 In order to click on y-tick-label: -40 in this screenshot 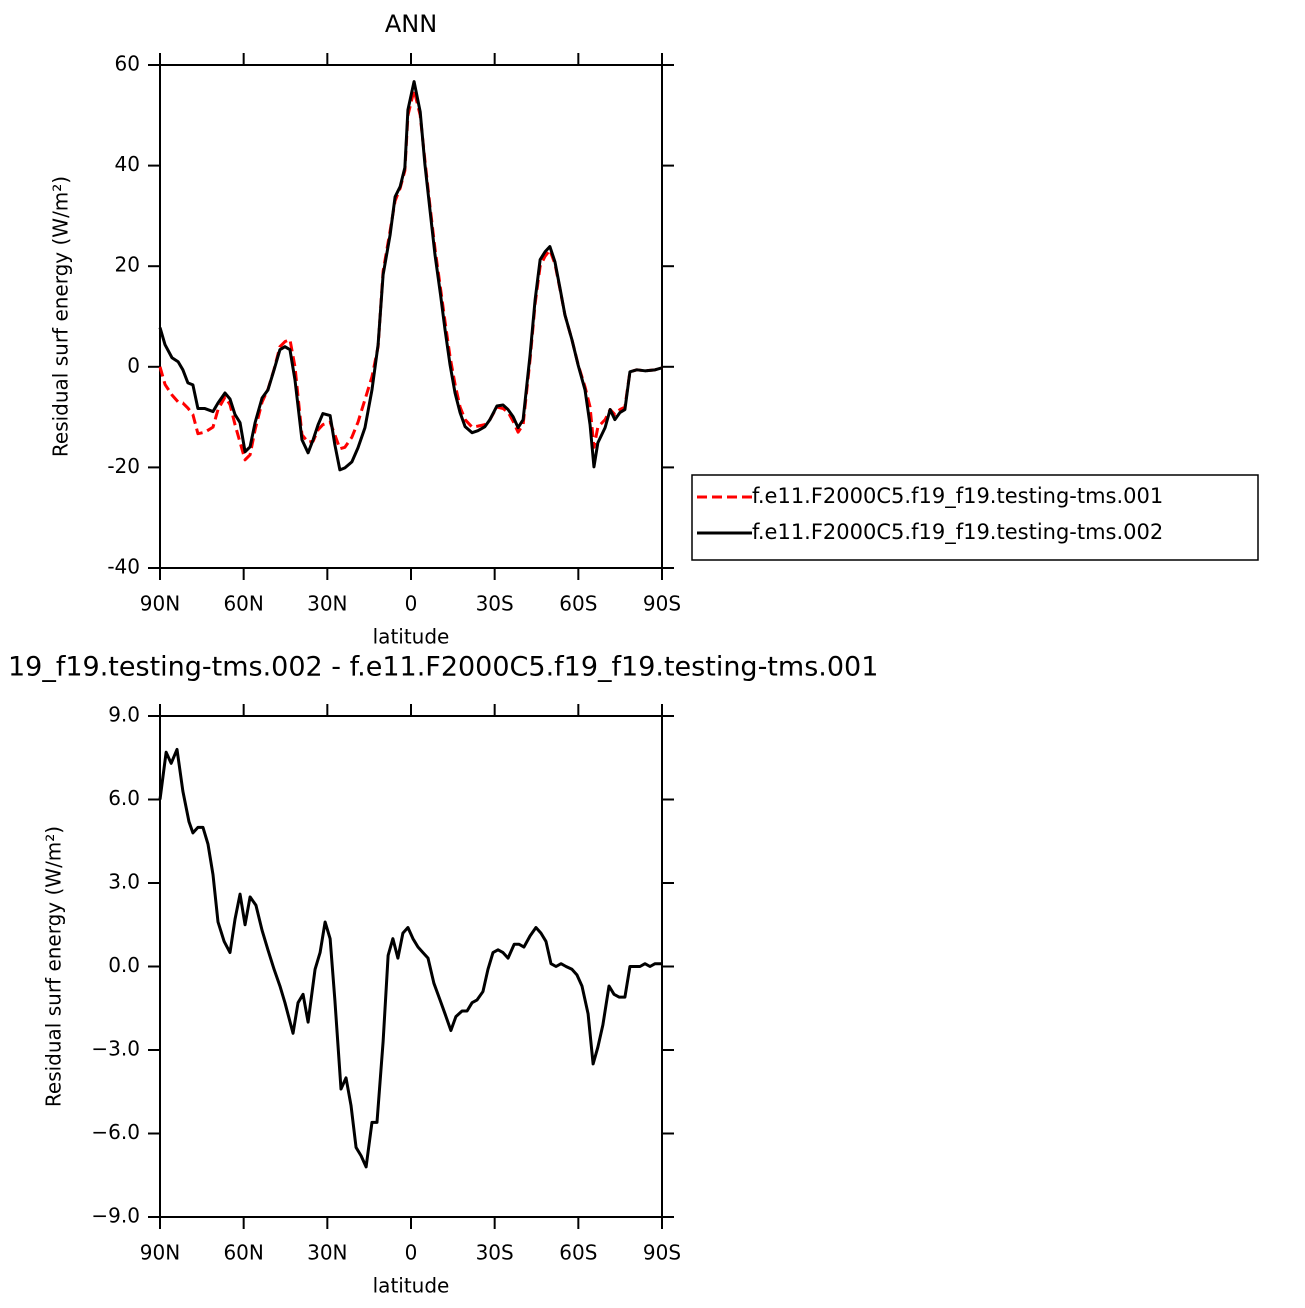, I will do `click(123, 567)`.